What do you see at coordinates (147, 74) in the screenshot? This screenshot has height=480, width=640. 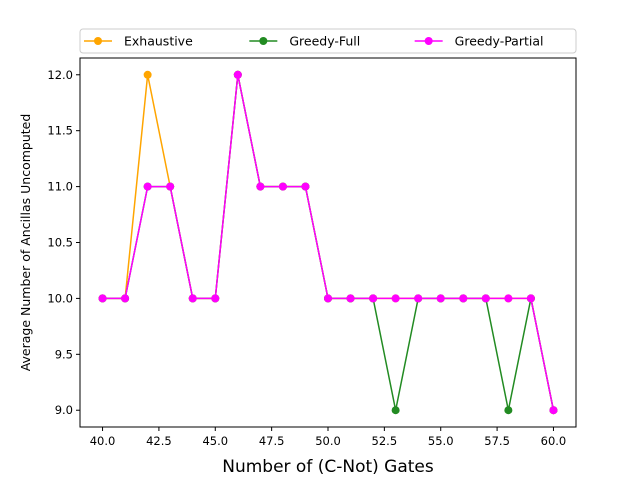 I see `data-point-exhaustive` at bounding box center [147, 74].